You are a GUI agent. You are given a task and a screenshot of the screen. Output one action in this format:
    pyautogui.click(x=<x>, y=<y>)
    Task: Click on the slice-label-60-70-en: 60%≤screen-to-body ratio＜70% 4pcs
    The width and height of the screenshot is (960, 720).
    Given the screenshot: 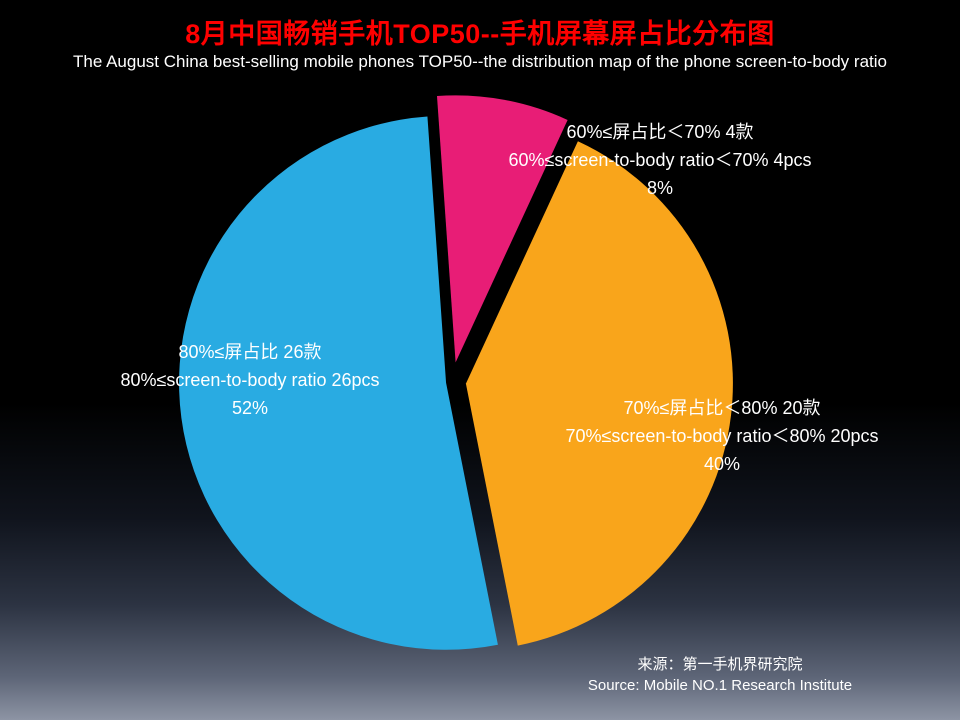 What is the action you would take?
    pyautogui.click(x=660, y=160)
    